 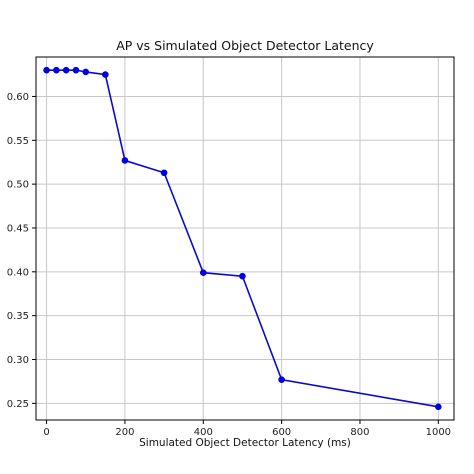 I want to click on x-tick-label: 0, so click(x=46, y=432).